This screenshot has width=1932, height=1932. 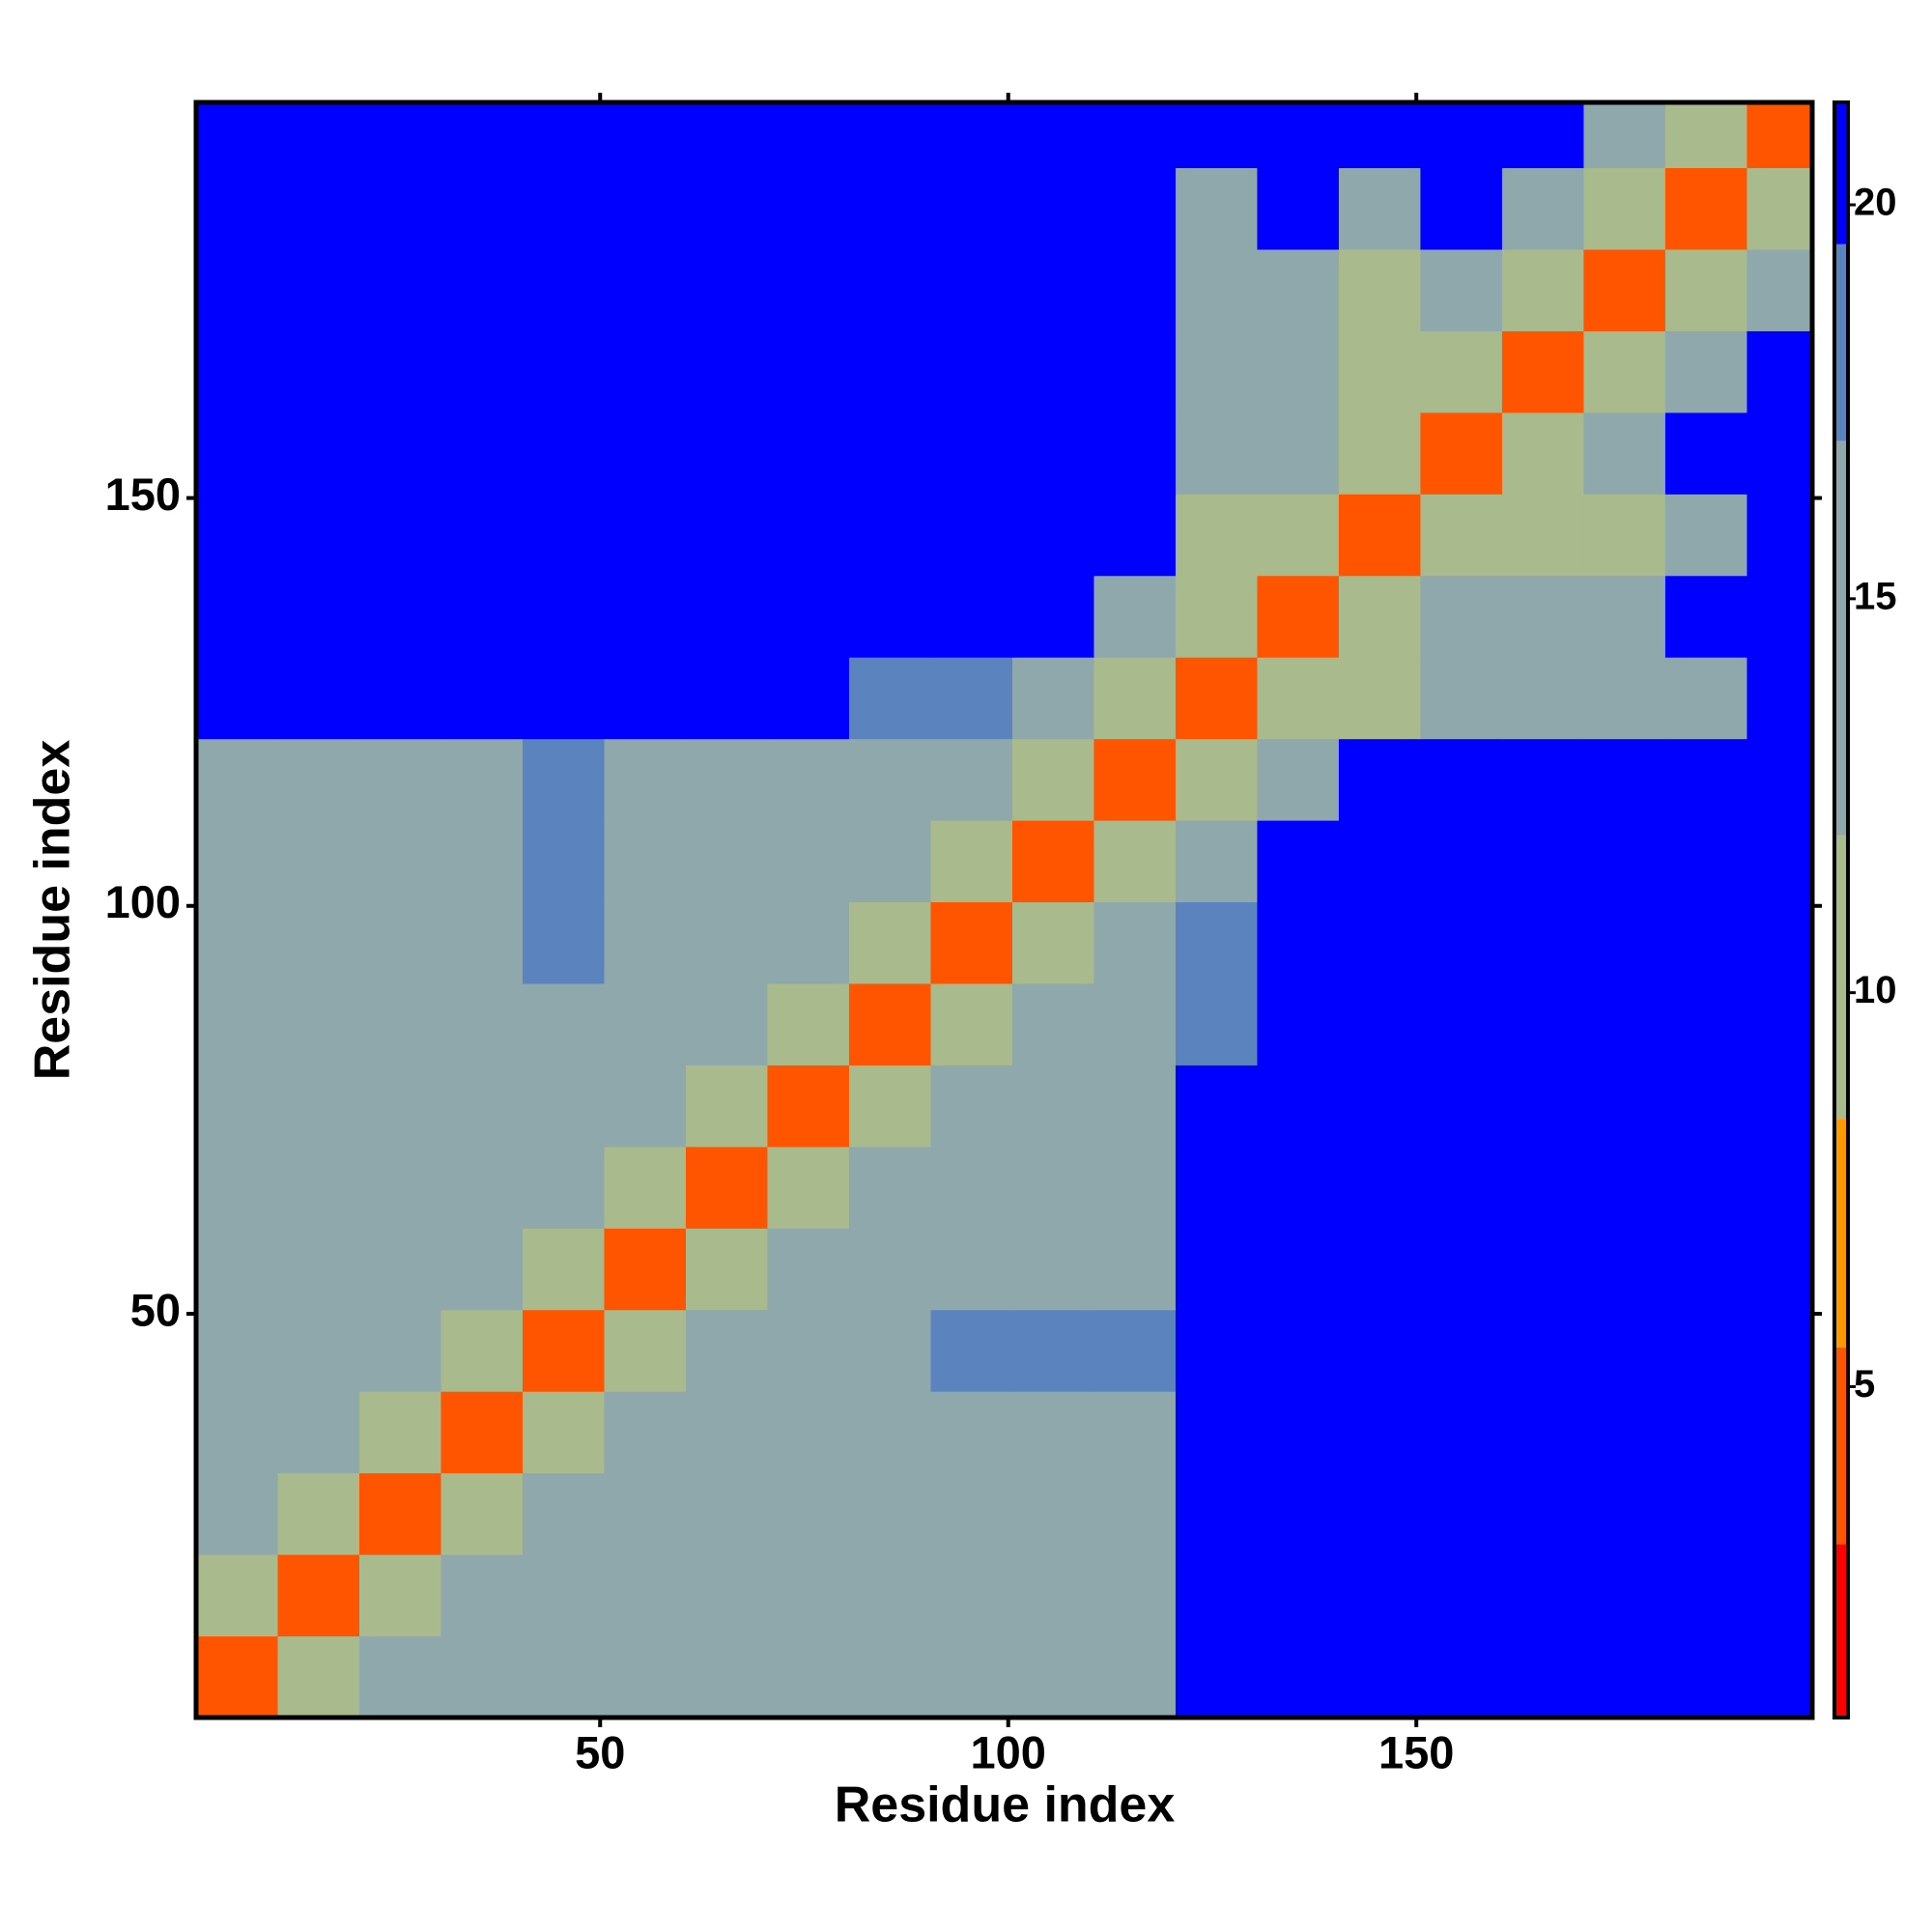 I want to click on y-axis-title: Residue index, so click(x=53, y=910).